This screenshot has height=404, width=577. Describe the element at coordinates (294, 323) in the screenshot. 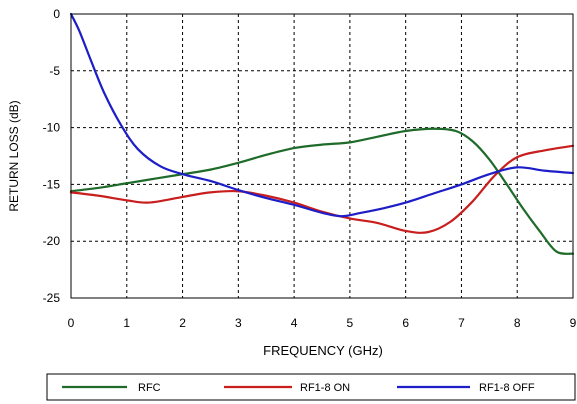

I see `x-tick-label: 4` at that location.